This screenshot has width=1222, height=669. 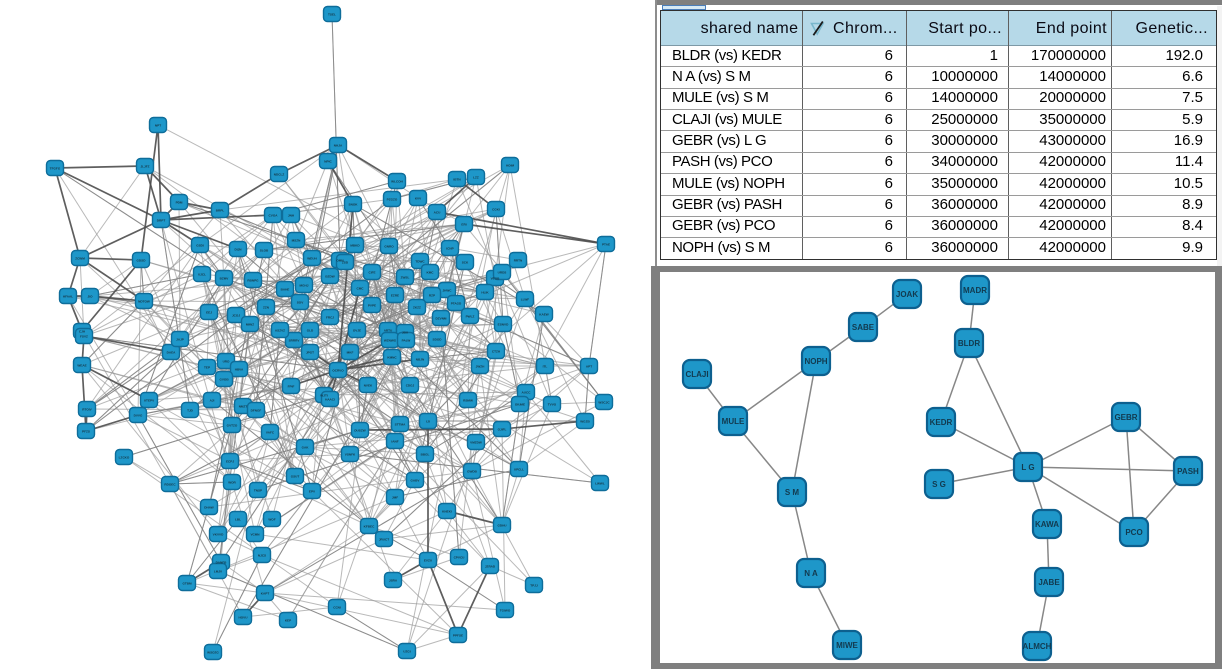 I want to click on svg-text: KEP, so click(x=288, y=621).